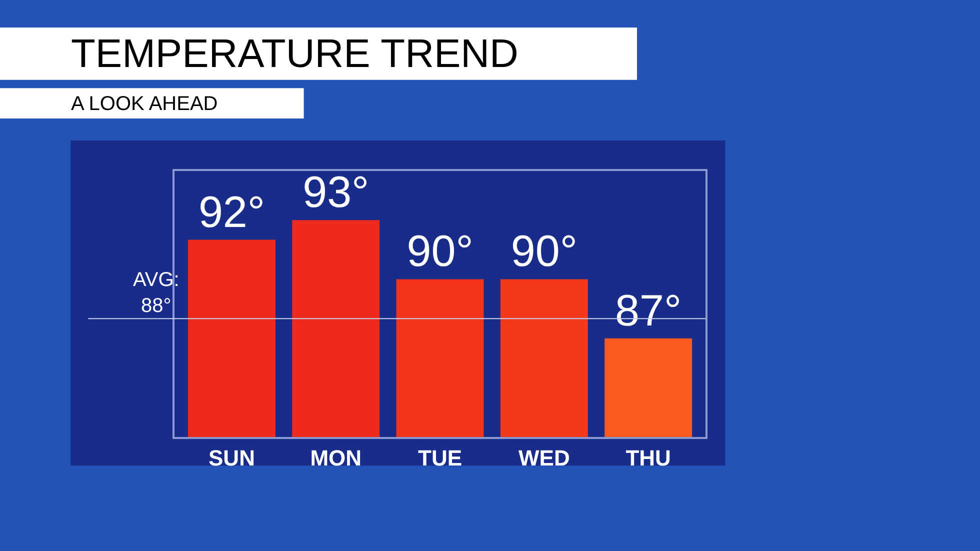 Image resolution: width=980 pixels, height=551 pixels. What do you see at coordinates (231, 457) in the screenshot?
I see `x-tick-label: SUN` at bounding box center [231, 457].